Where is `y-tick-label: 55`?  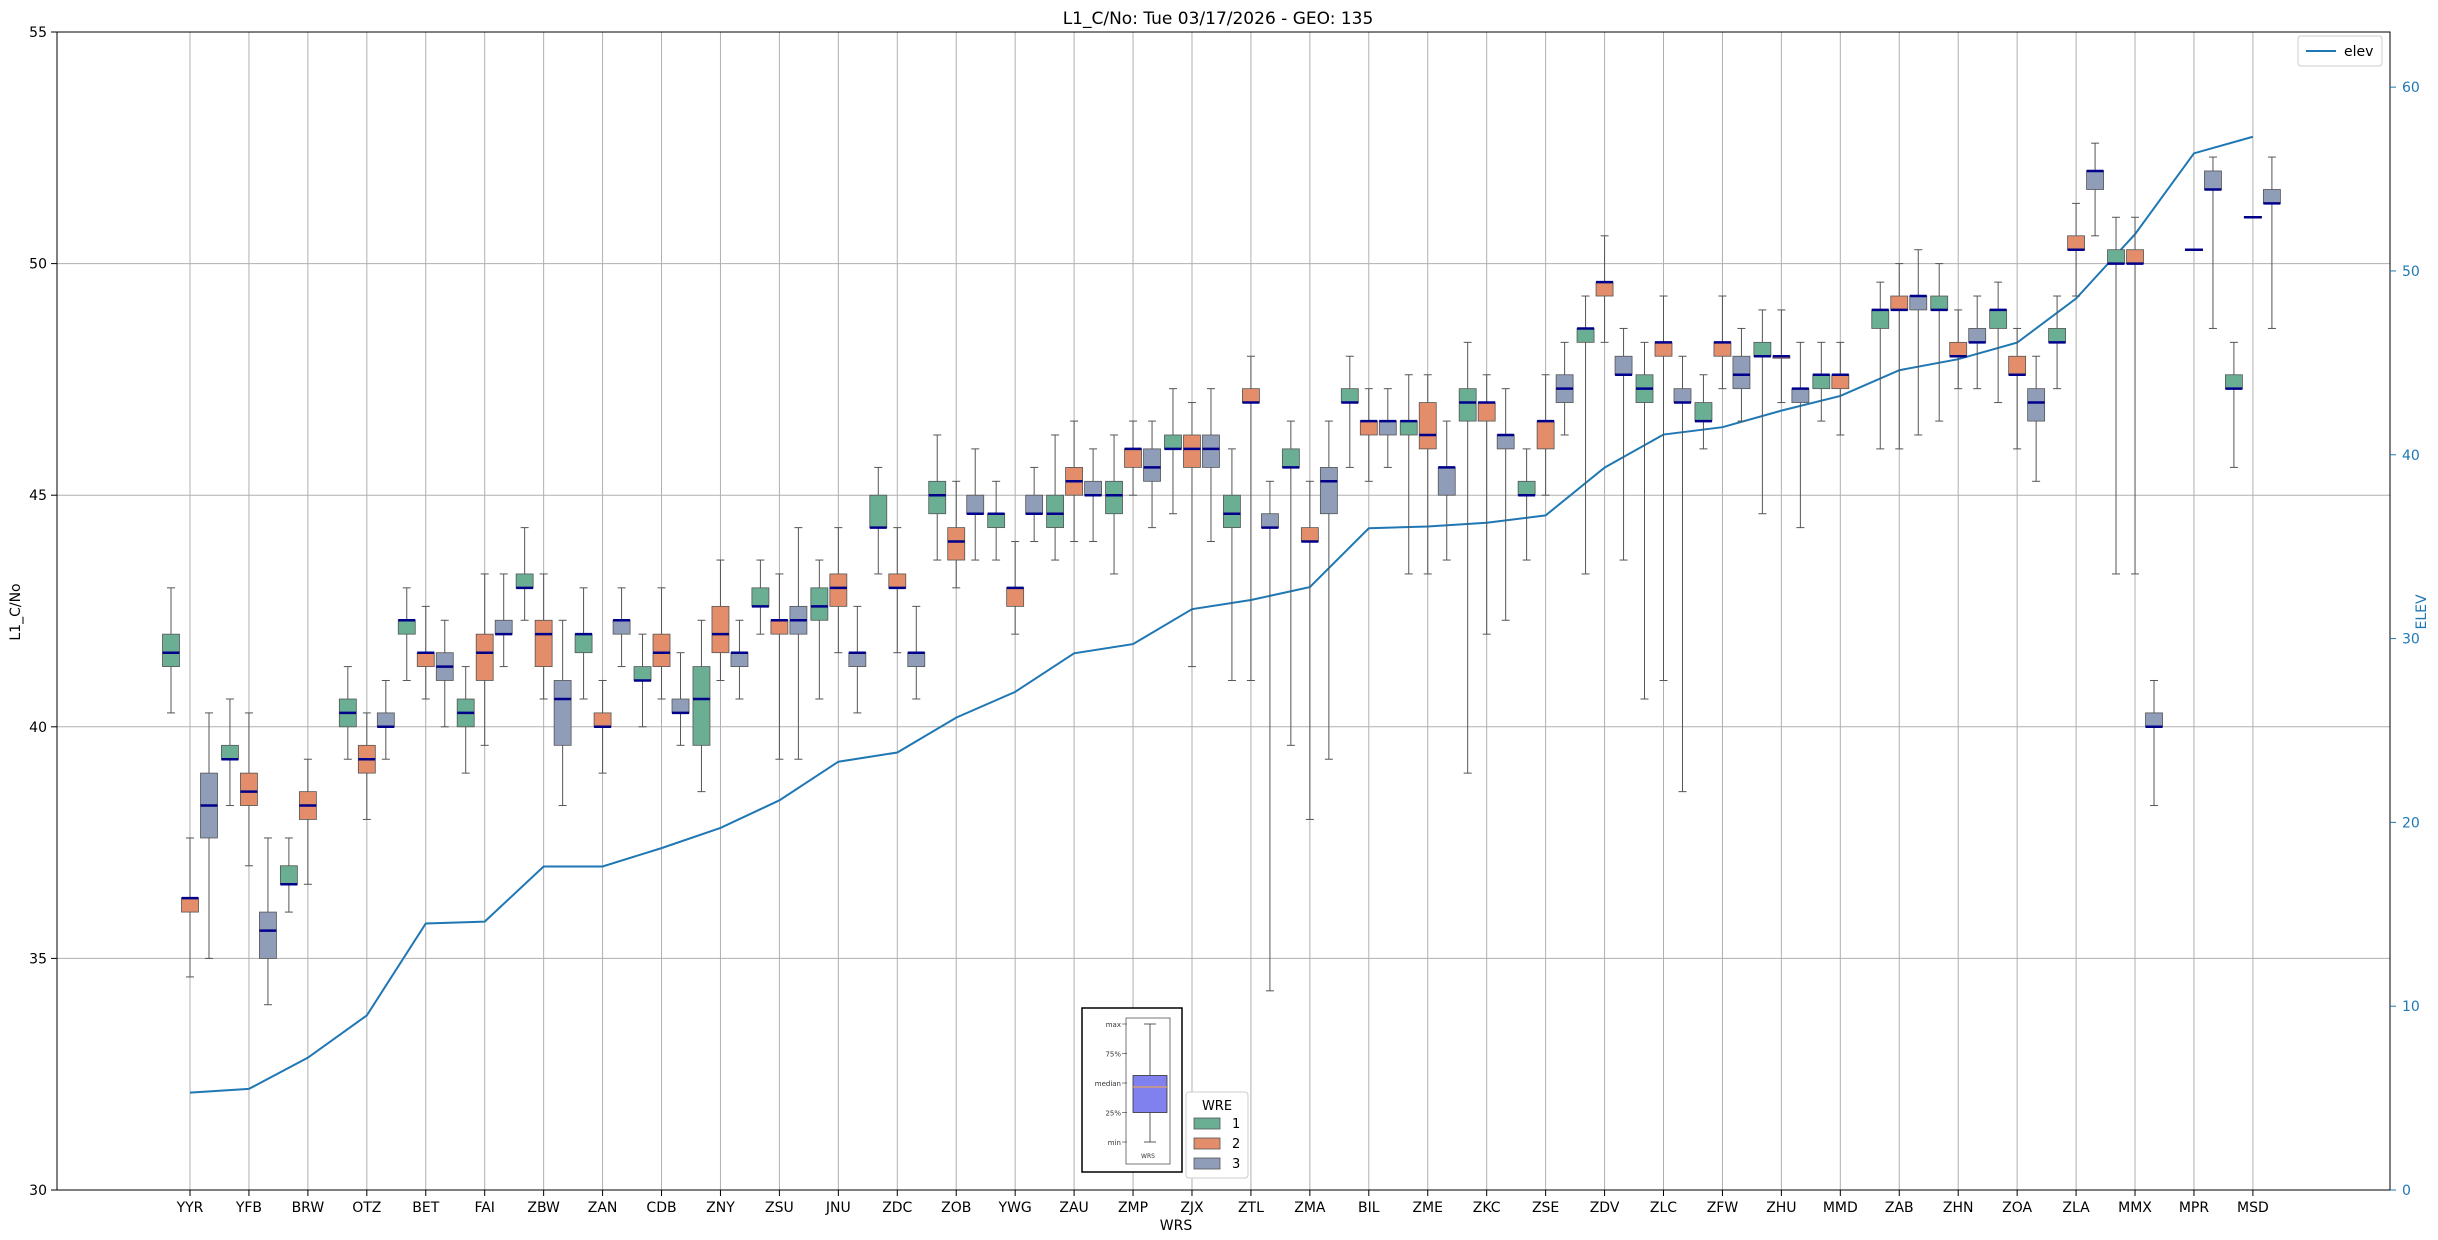 y-tick-label: 55 is located at coordinates (38, 33).